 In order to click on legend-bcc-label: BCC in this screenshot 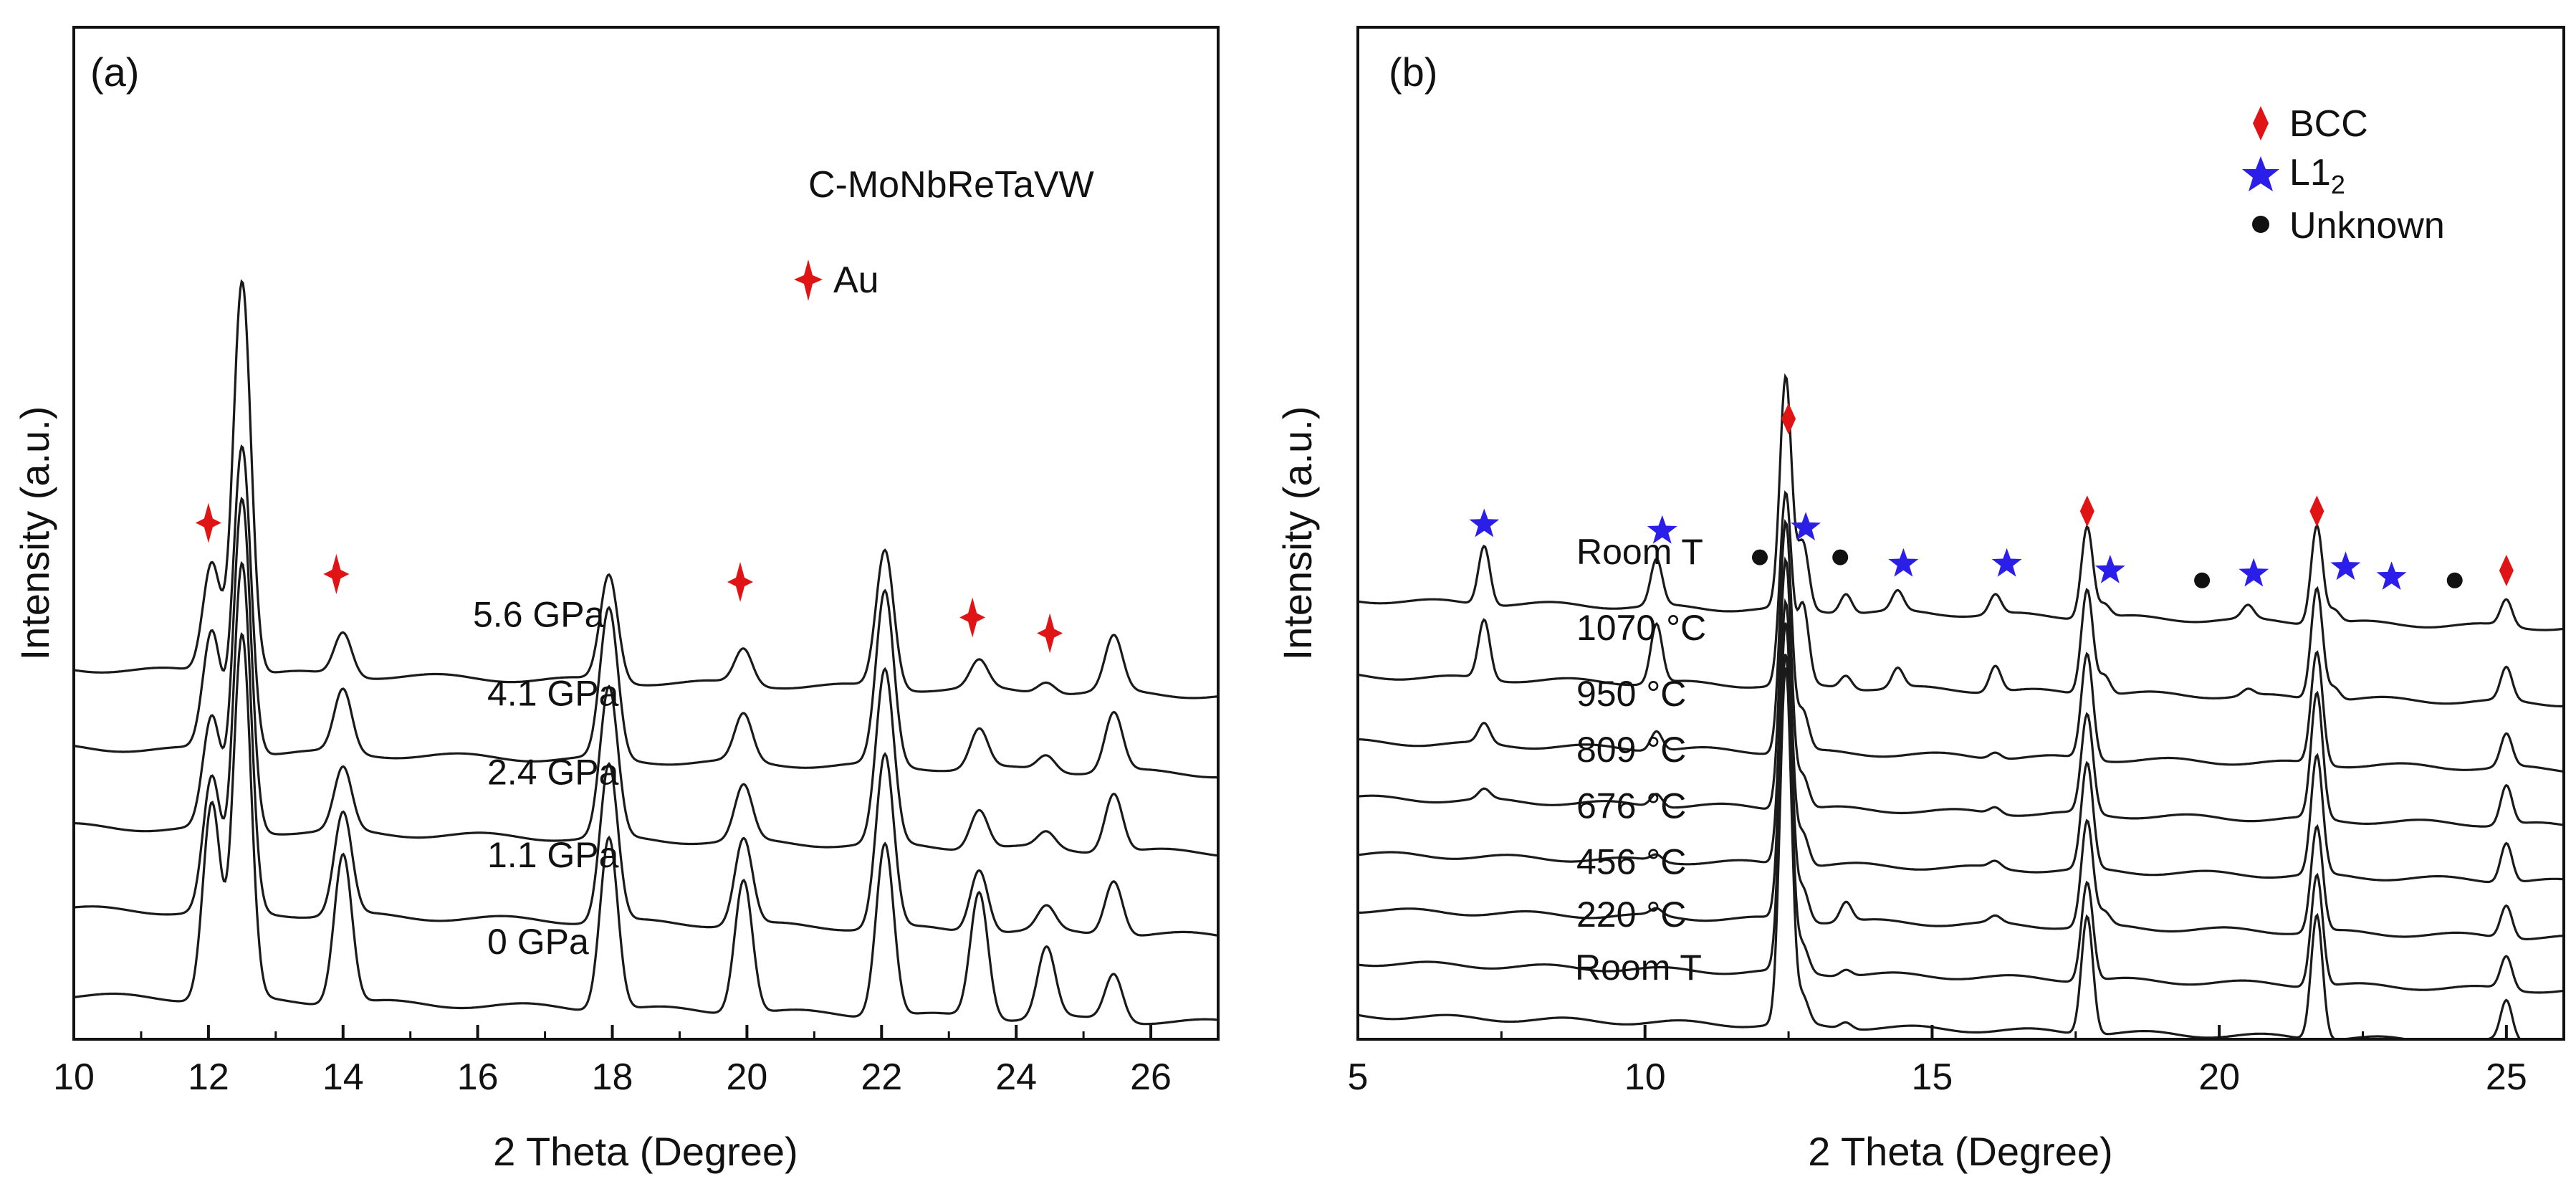, I will do `click(2328, 124)`.